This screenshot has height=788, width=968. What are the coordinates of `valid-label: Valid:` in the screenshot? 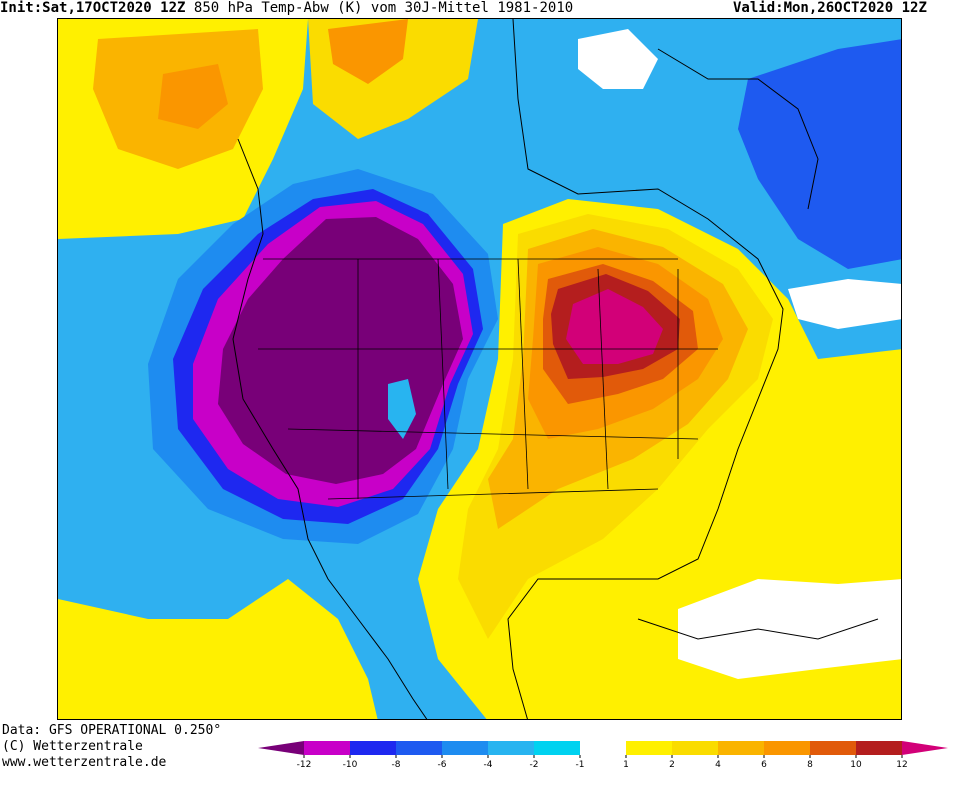 It's located at (758, 8).